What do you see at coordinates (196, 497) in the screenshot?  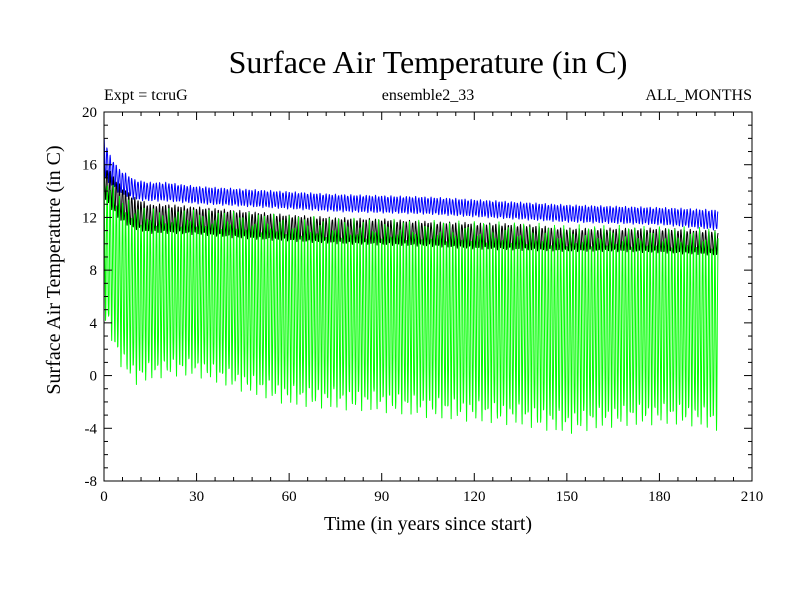 I see `x-tick-label: 30` at bounding box center [196, 497].